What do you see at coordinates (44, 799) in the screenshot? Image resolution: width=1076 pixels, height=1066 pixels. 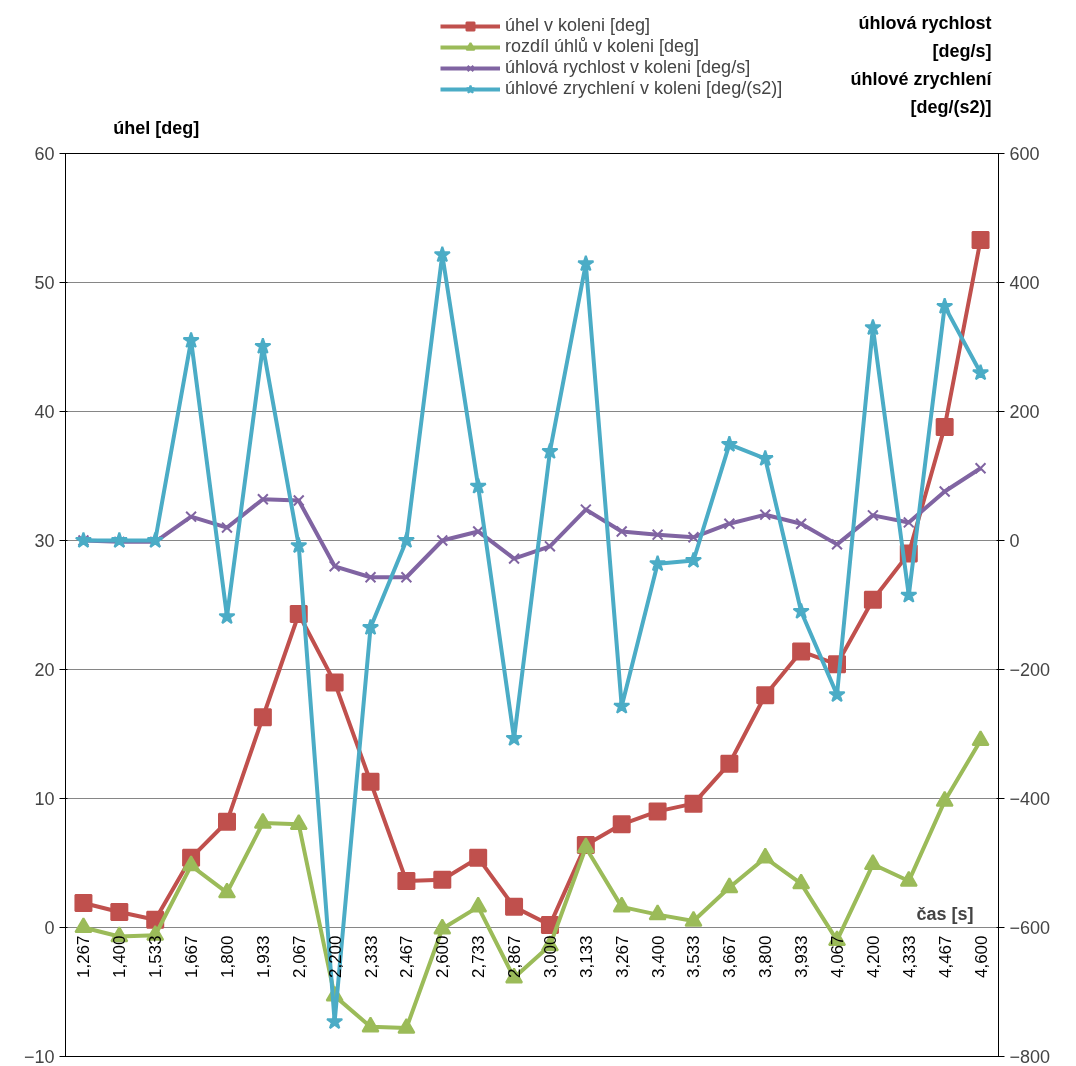 I see `y-tick-label: 10` at bounding box center [44, 799].